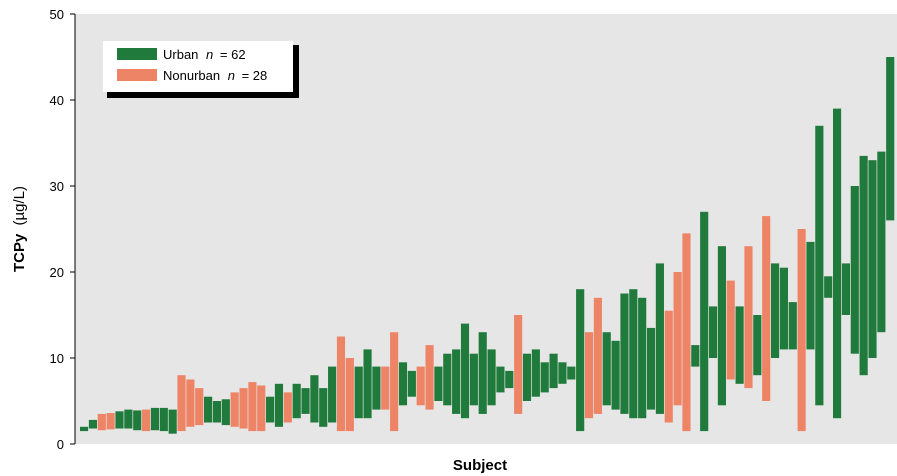 The image size is (897, 476). Describe the element at coordinates (480, 465) in the screenshot. I see `x-axis-label: Subject` at that location.